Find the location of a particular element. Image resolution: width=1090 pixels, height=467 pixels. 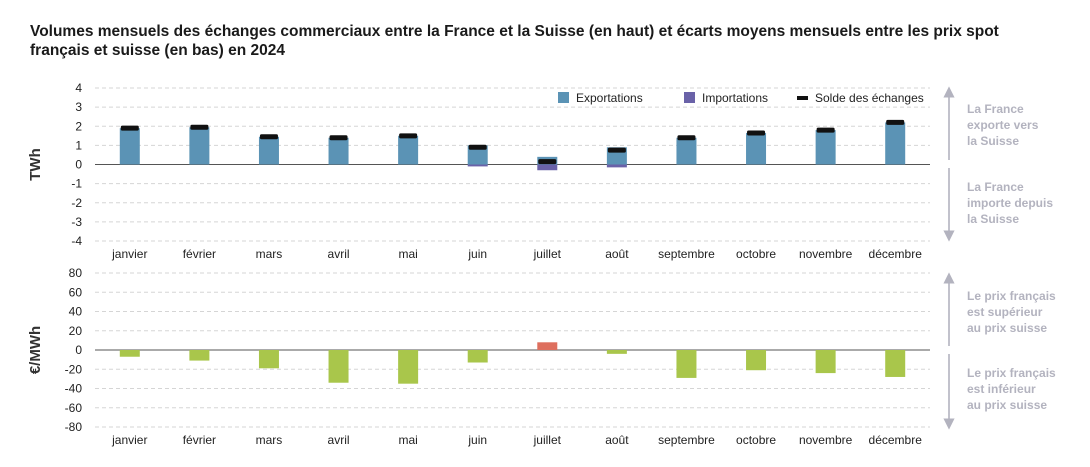

y-tick-label: -20 is located at coordinates (74, 369).